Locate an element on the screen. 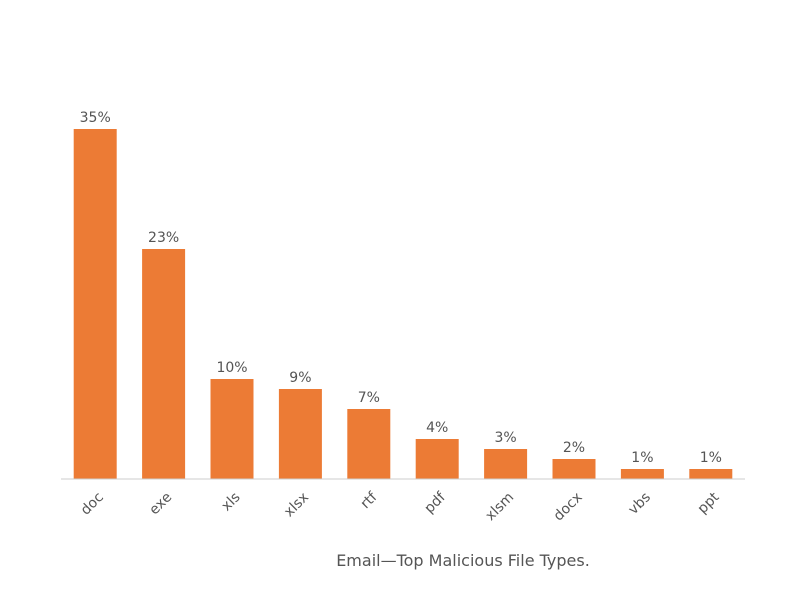  value-label: 4% is located at coordinates (437, 428).